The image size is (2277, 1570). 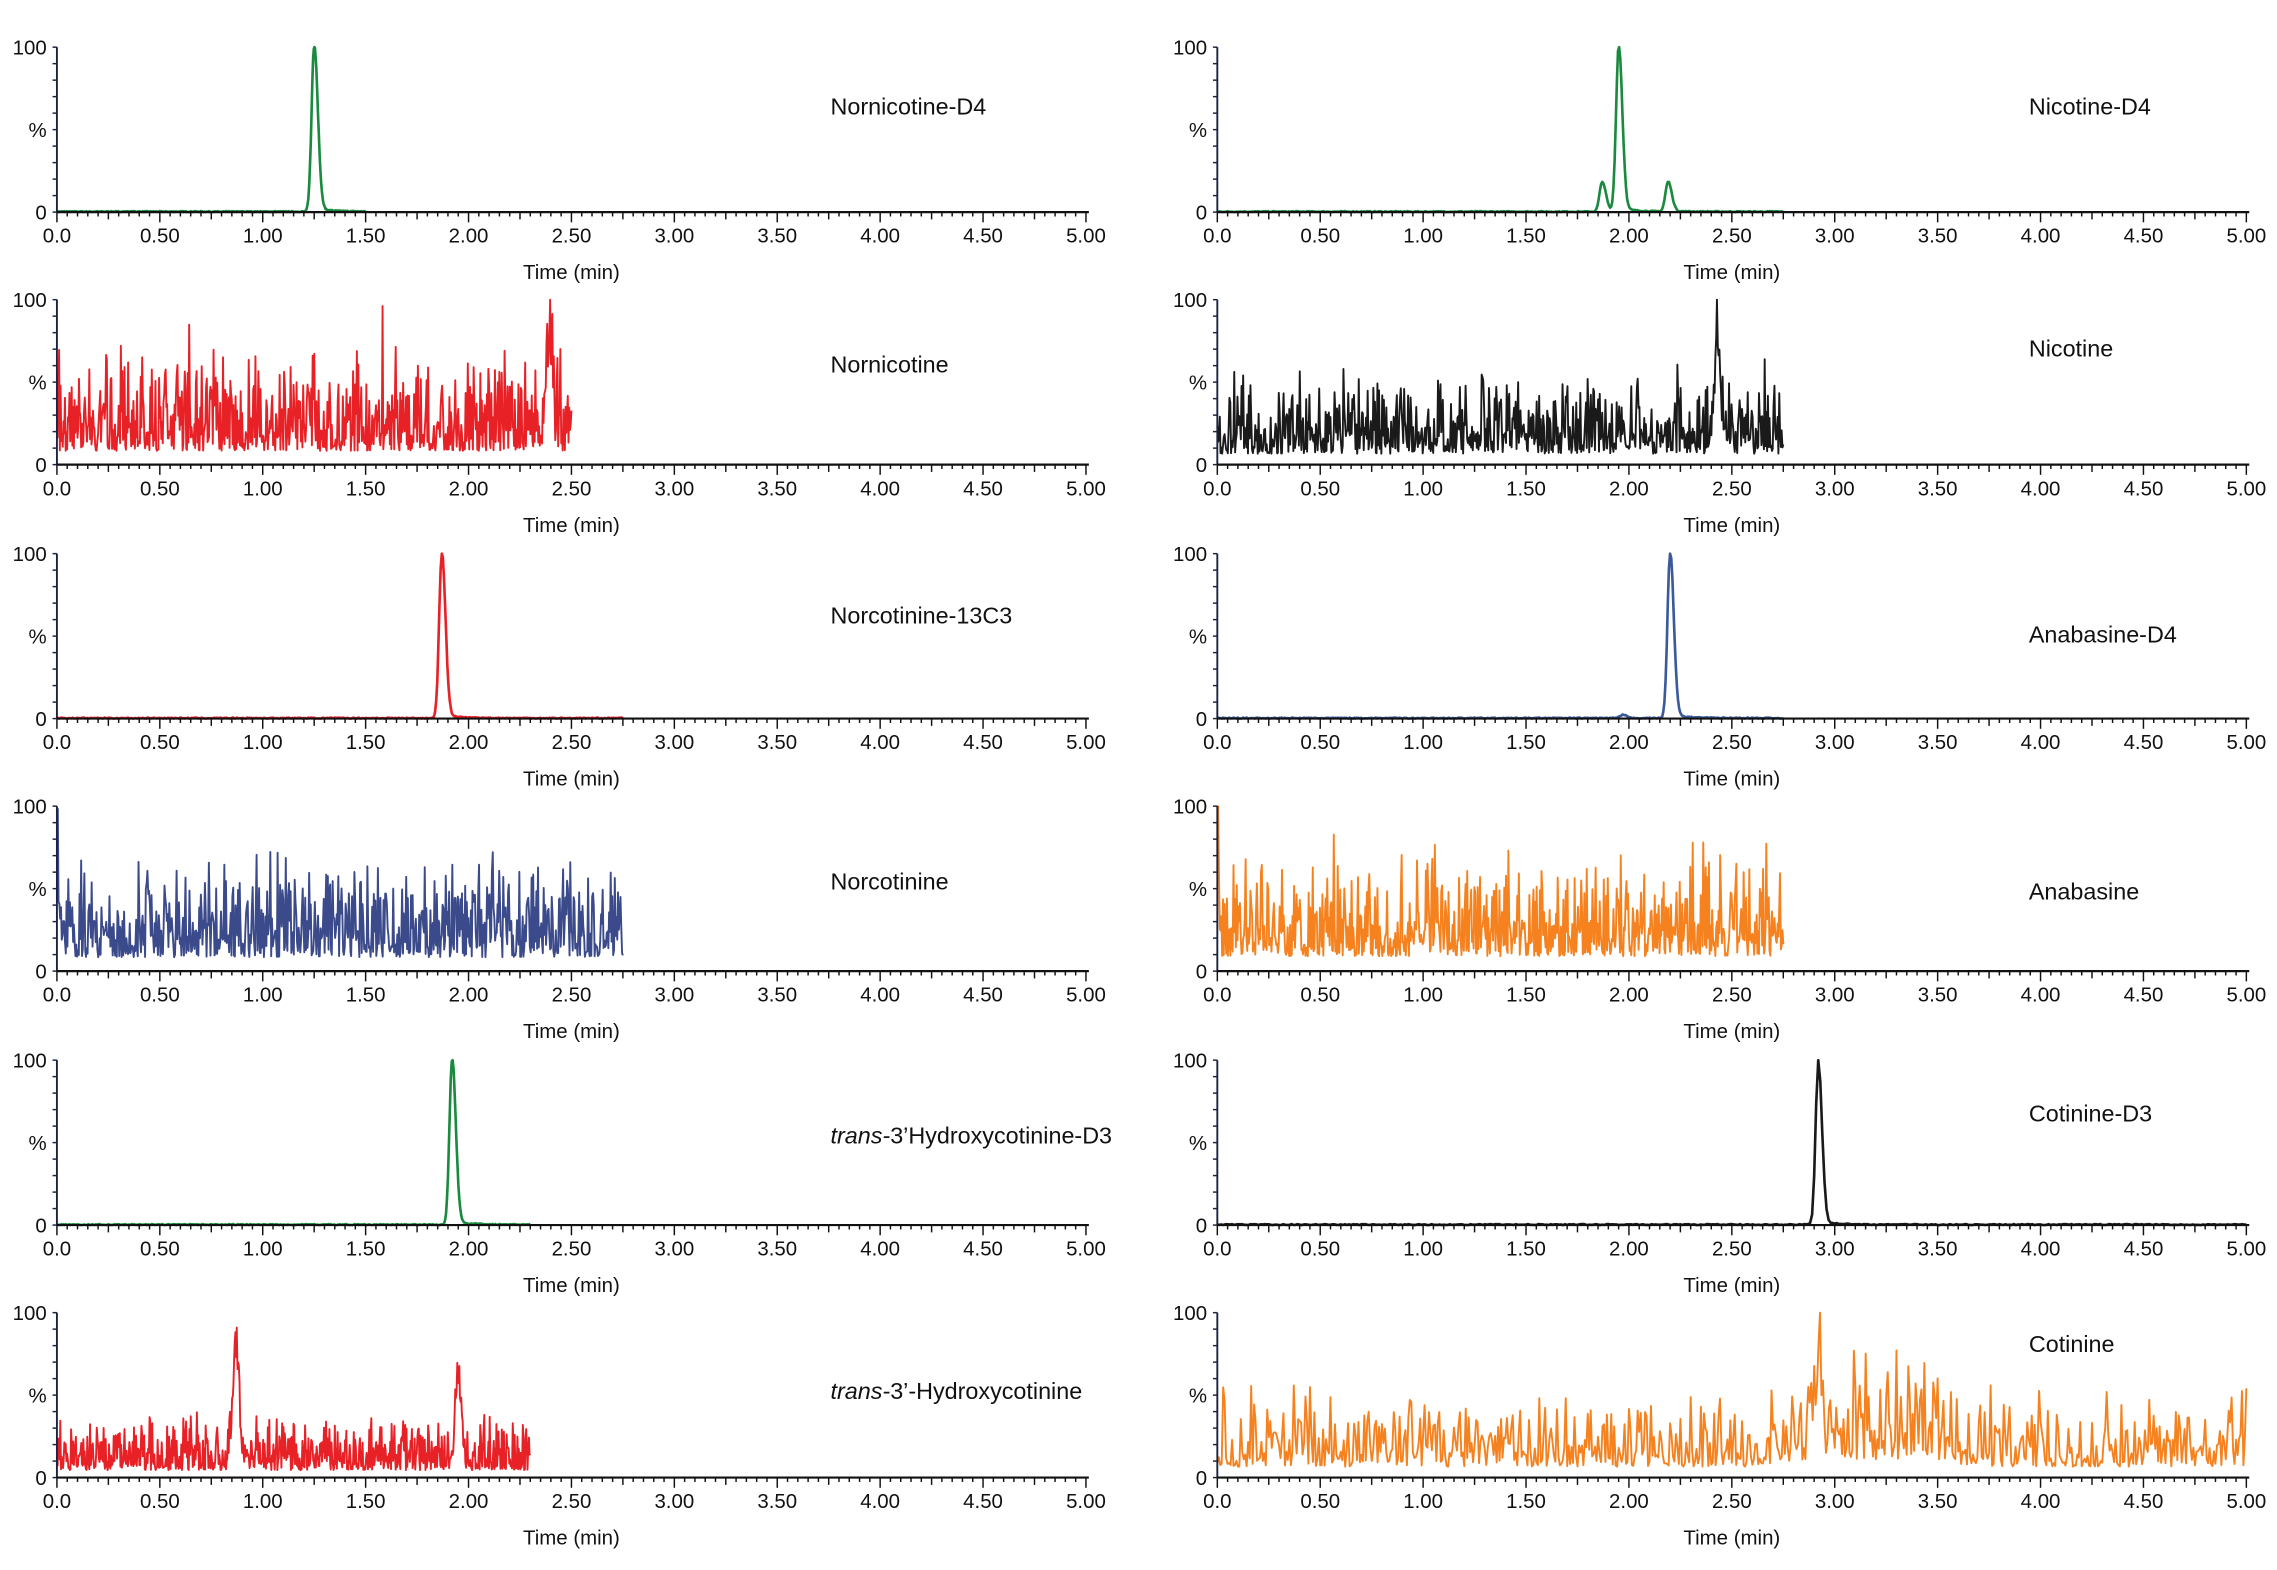 What do you see at coordinates (986, 1391) in the screenshot?
I see `compound-label-name: 3’-Hydroxycotinine` at bounding box center [986, 1391].